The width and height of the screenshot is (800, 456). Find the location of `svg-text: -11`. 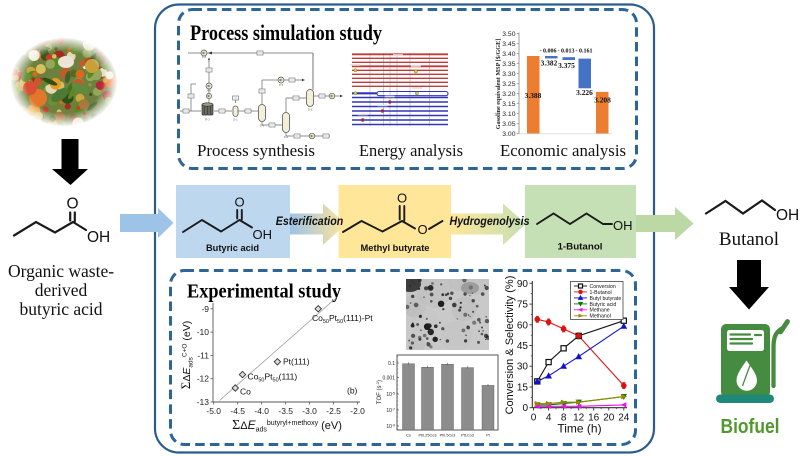

svg-text: -11 is located at coordinates (203, 355).